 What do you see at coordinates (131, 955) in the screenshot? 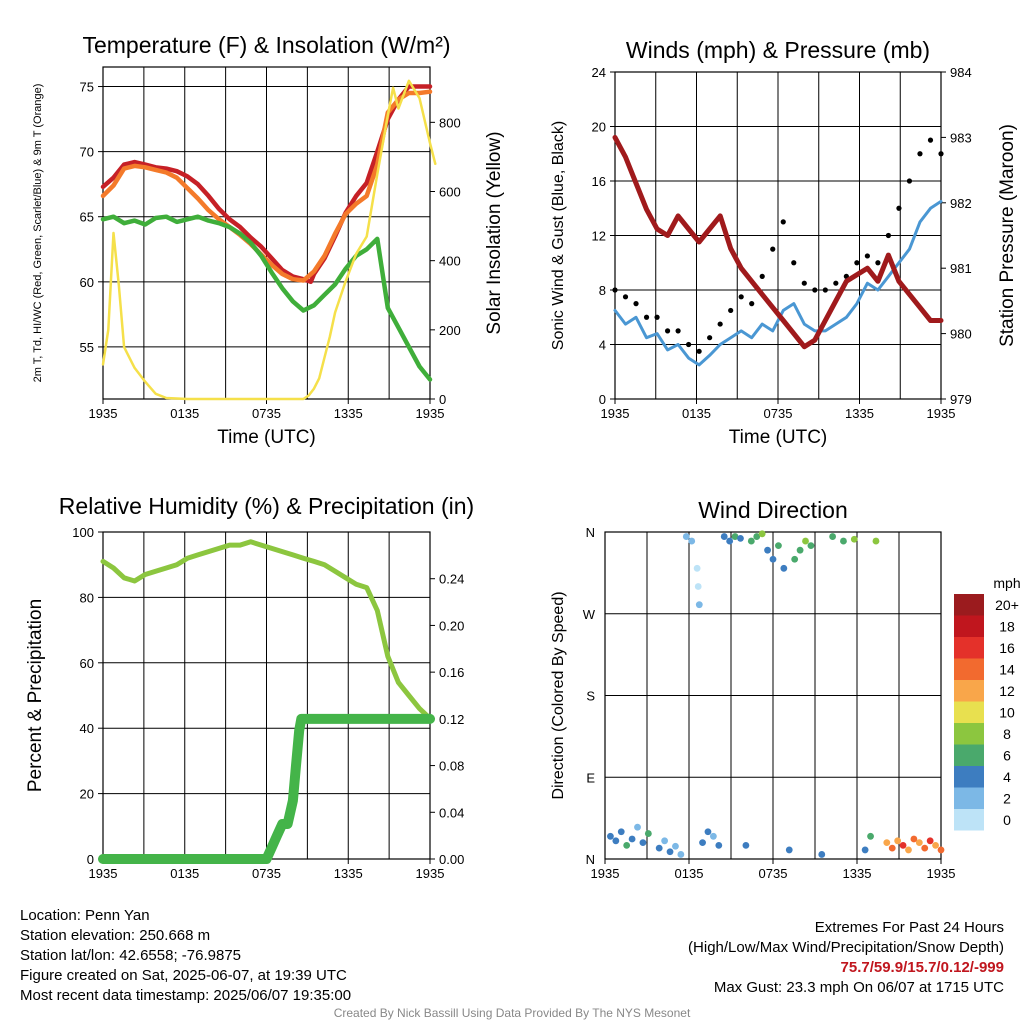
I see `latlon-text: Station lat/lon: 42.6558; -76.9875` at bounding box center [131, 955].